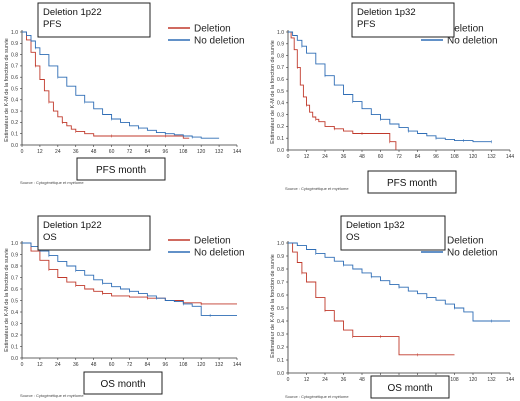 The width and height of the screenshot is (520, 401). I want to click on x-tick-label: 132, so click(219, 365).